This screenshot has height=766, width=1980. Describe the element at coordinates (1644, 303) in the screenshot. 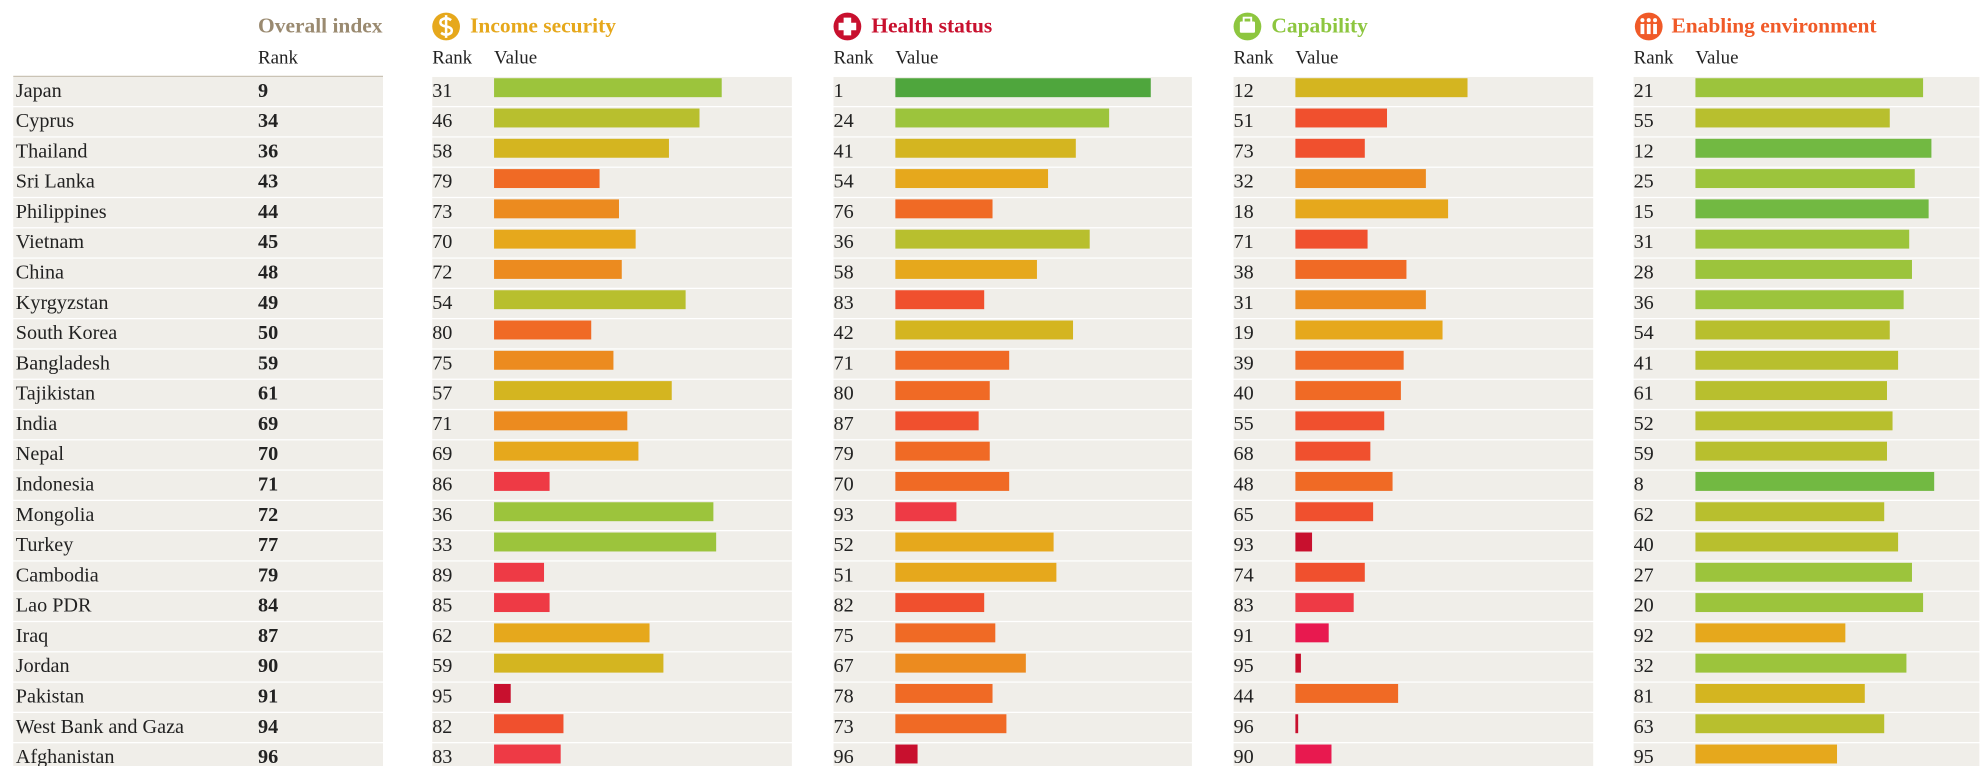

I see `pillar-rank: 36` at that location.